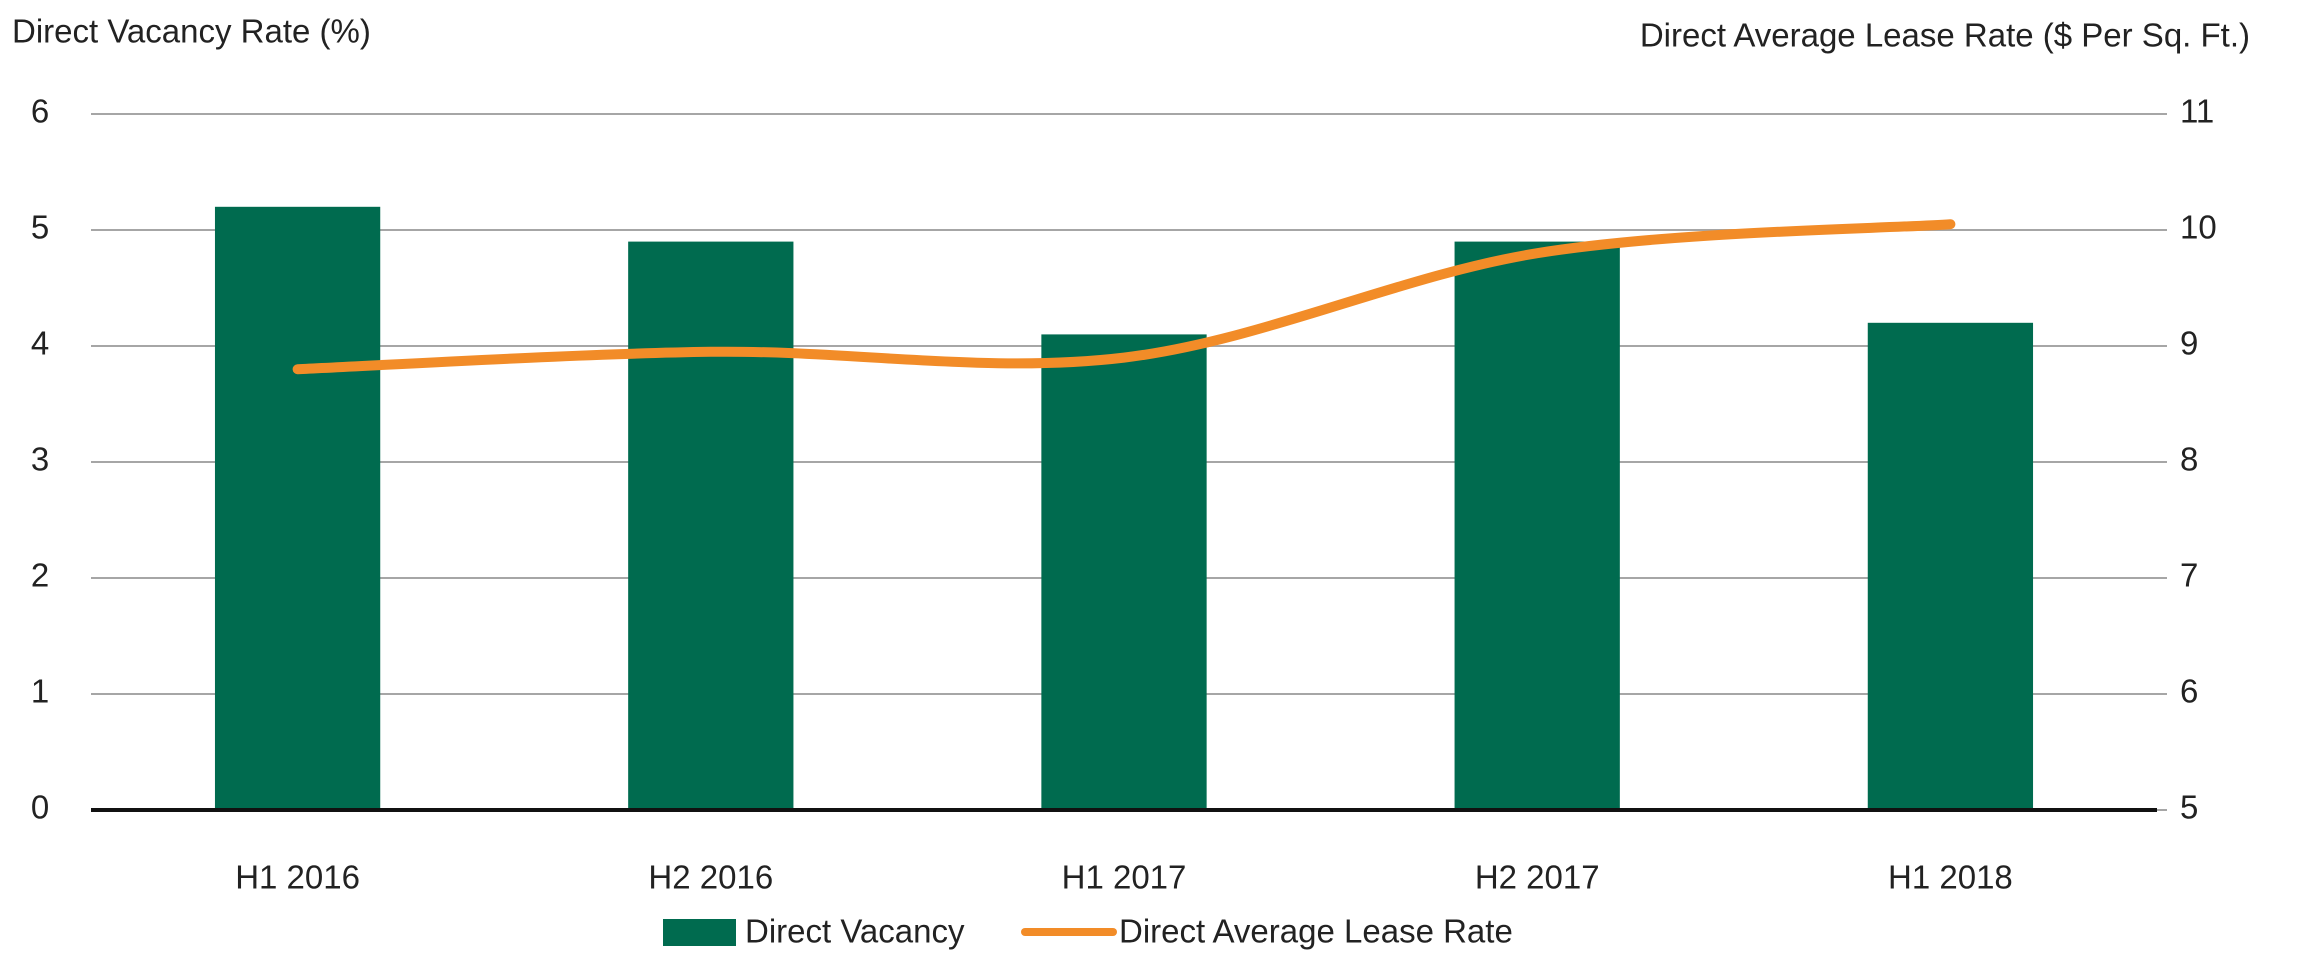  Describe the element at coordinates (2189, 575) in the screenshot. I see `y2-tick-label: 7` at that location.